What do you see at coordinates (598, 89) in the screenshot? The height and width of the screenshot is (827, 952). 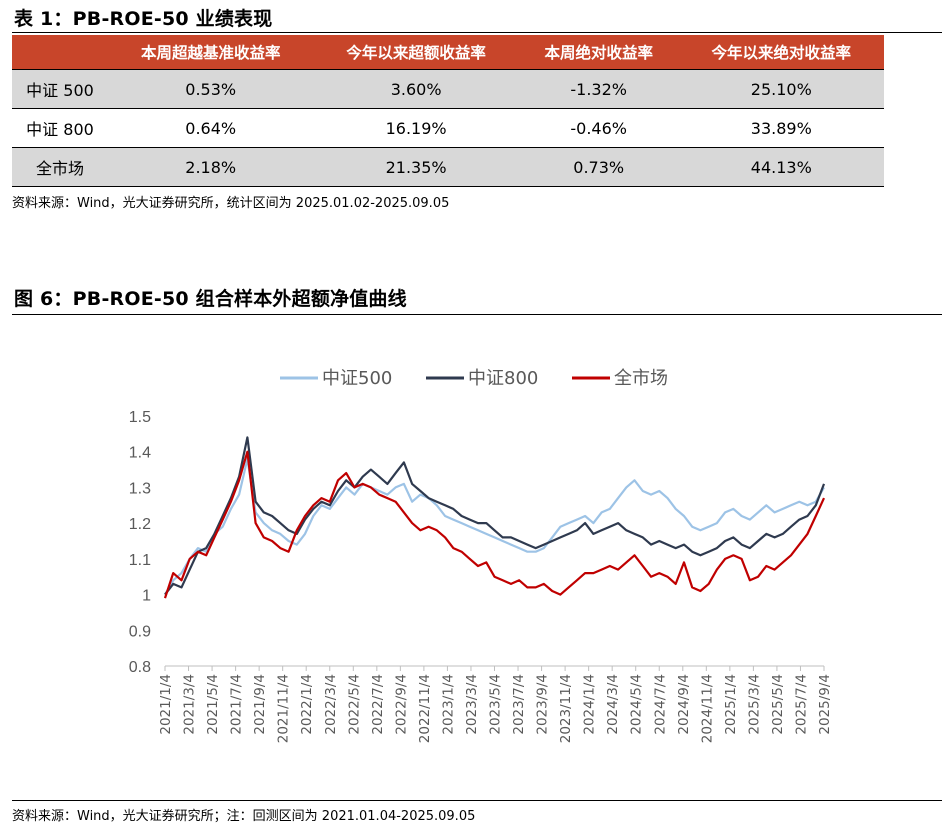 I see `table-cell: -1.32%` at bounding box center [598, 89].